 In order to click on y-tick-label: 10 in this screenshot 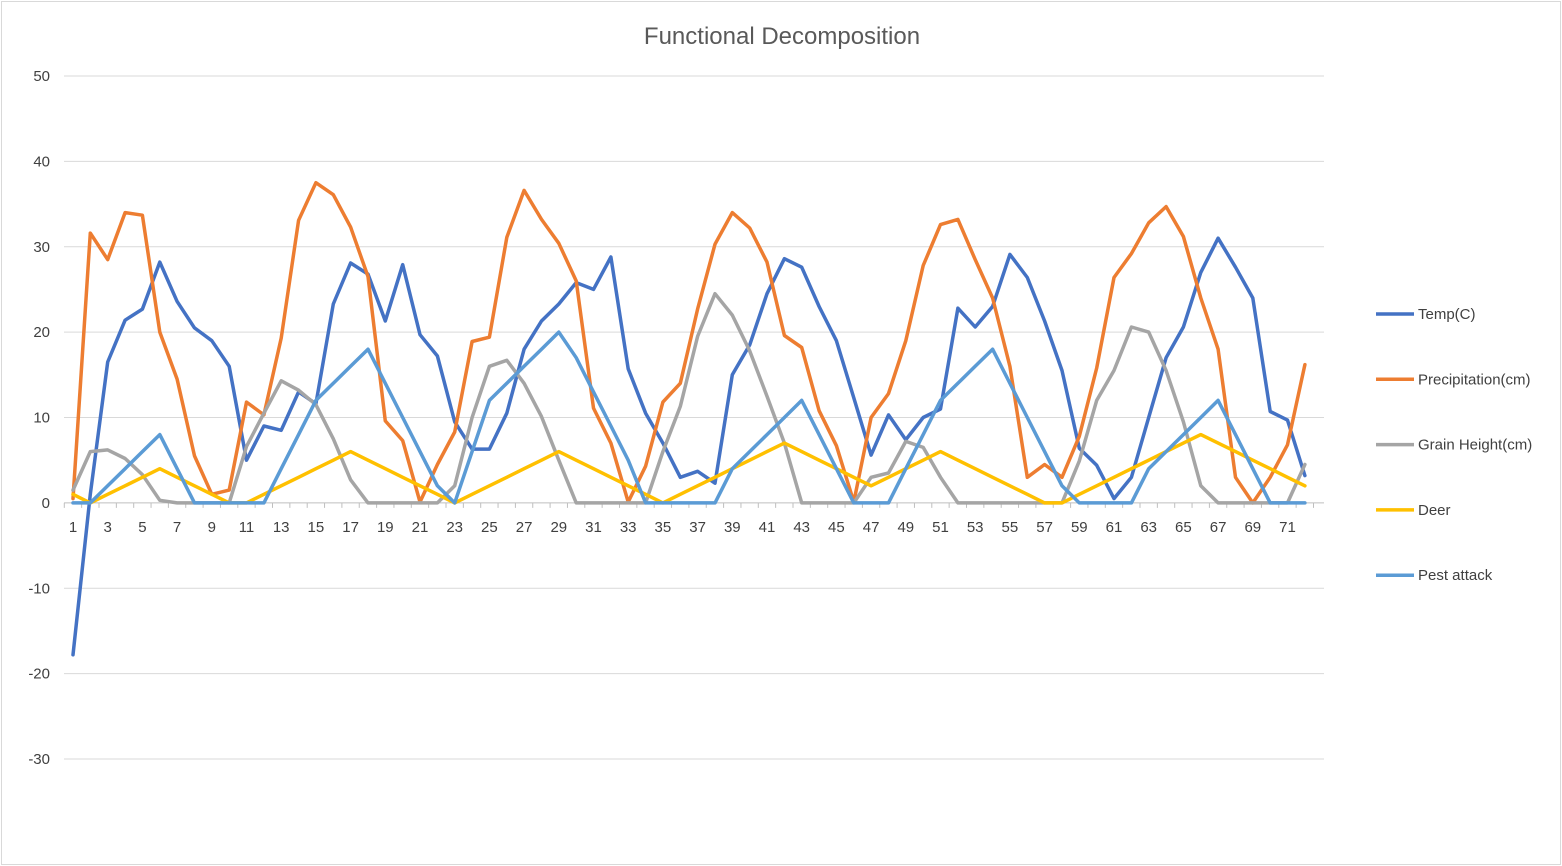, I will do `click(41, 418)`.